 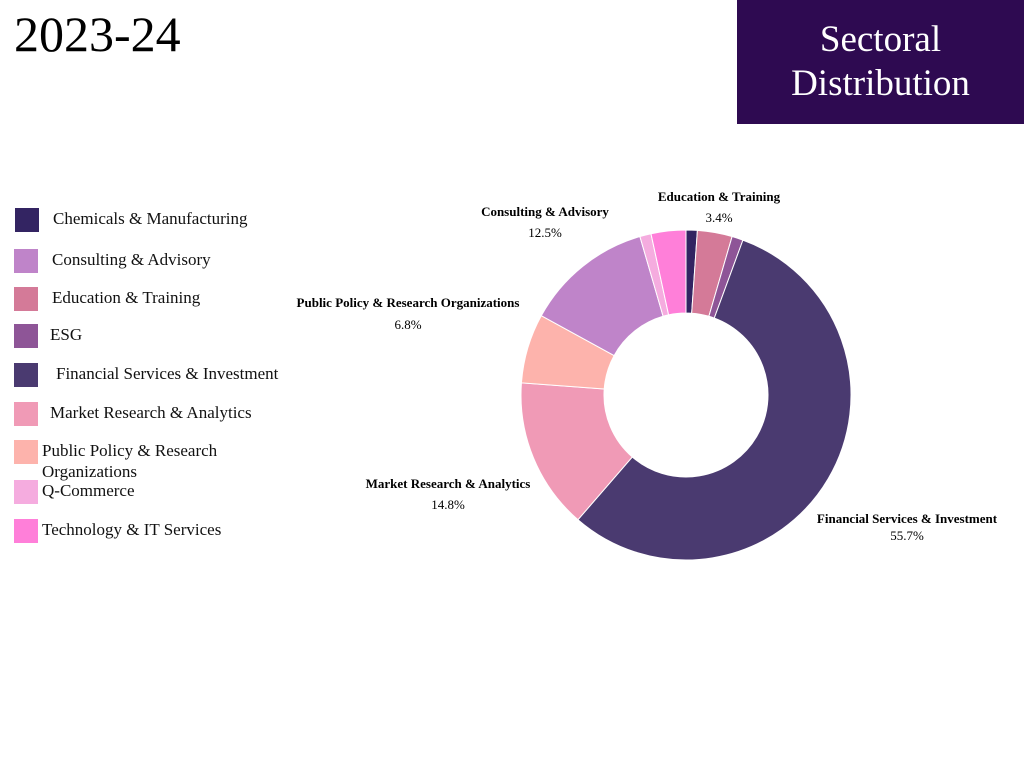 I want to click on legend-item: Chemicals & Manufacturing, so click(x=131, y=220).